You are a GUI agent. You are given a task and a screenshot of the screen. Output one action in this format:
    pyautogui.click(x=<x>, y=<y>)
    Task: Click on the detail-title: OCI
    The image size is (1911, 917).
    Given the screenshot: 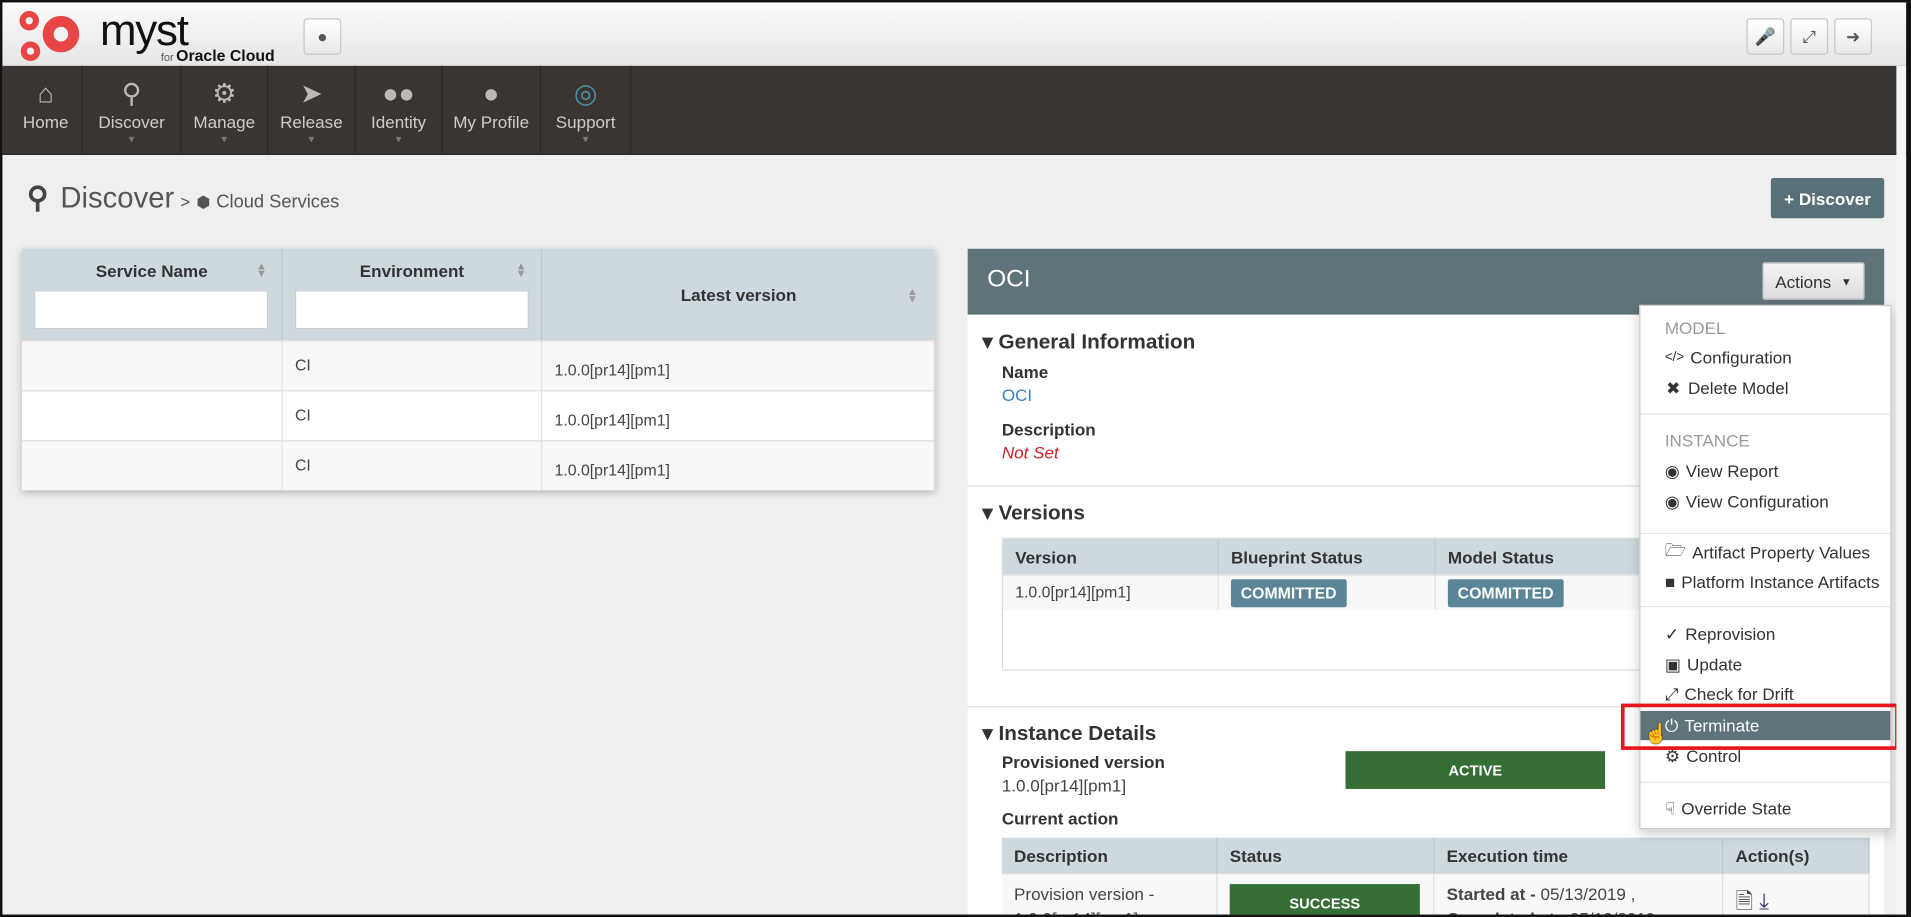 What is the action you would take?
    pyautogui.click(x=1009, y=279)
    